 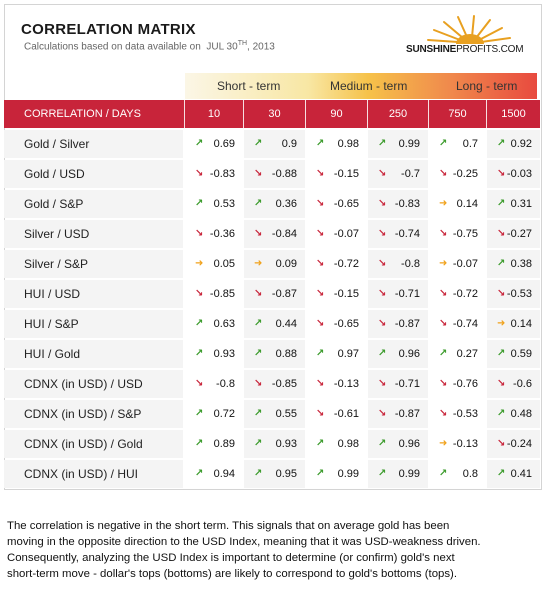 I want to click on header-day-30: 30, so click(x=274, y=114).